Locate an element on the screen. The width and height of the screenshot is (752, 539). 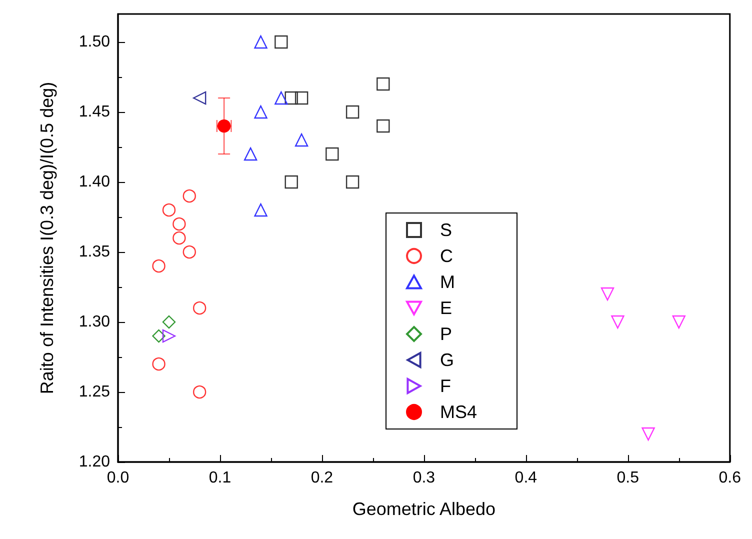
y-tick-label: 1.30 is located at coordinates (94, 322).